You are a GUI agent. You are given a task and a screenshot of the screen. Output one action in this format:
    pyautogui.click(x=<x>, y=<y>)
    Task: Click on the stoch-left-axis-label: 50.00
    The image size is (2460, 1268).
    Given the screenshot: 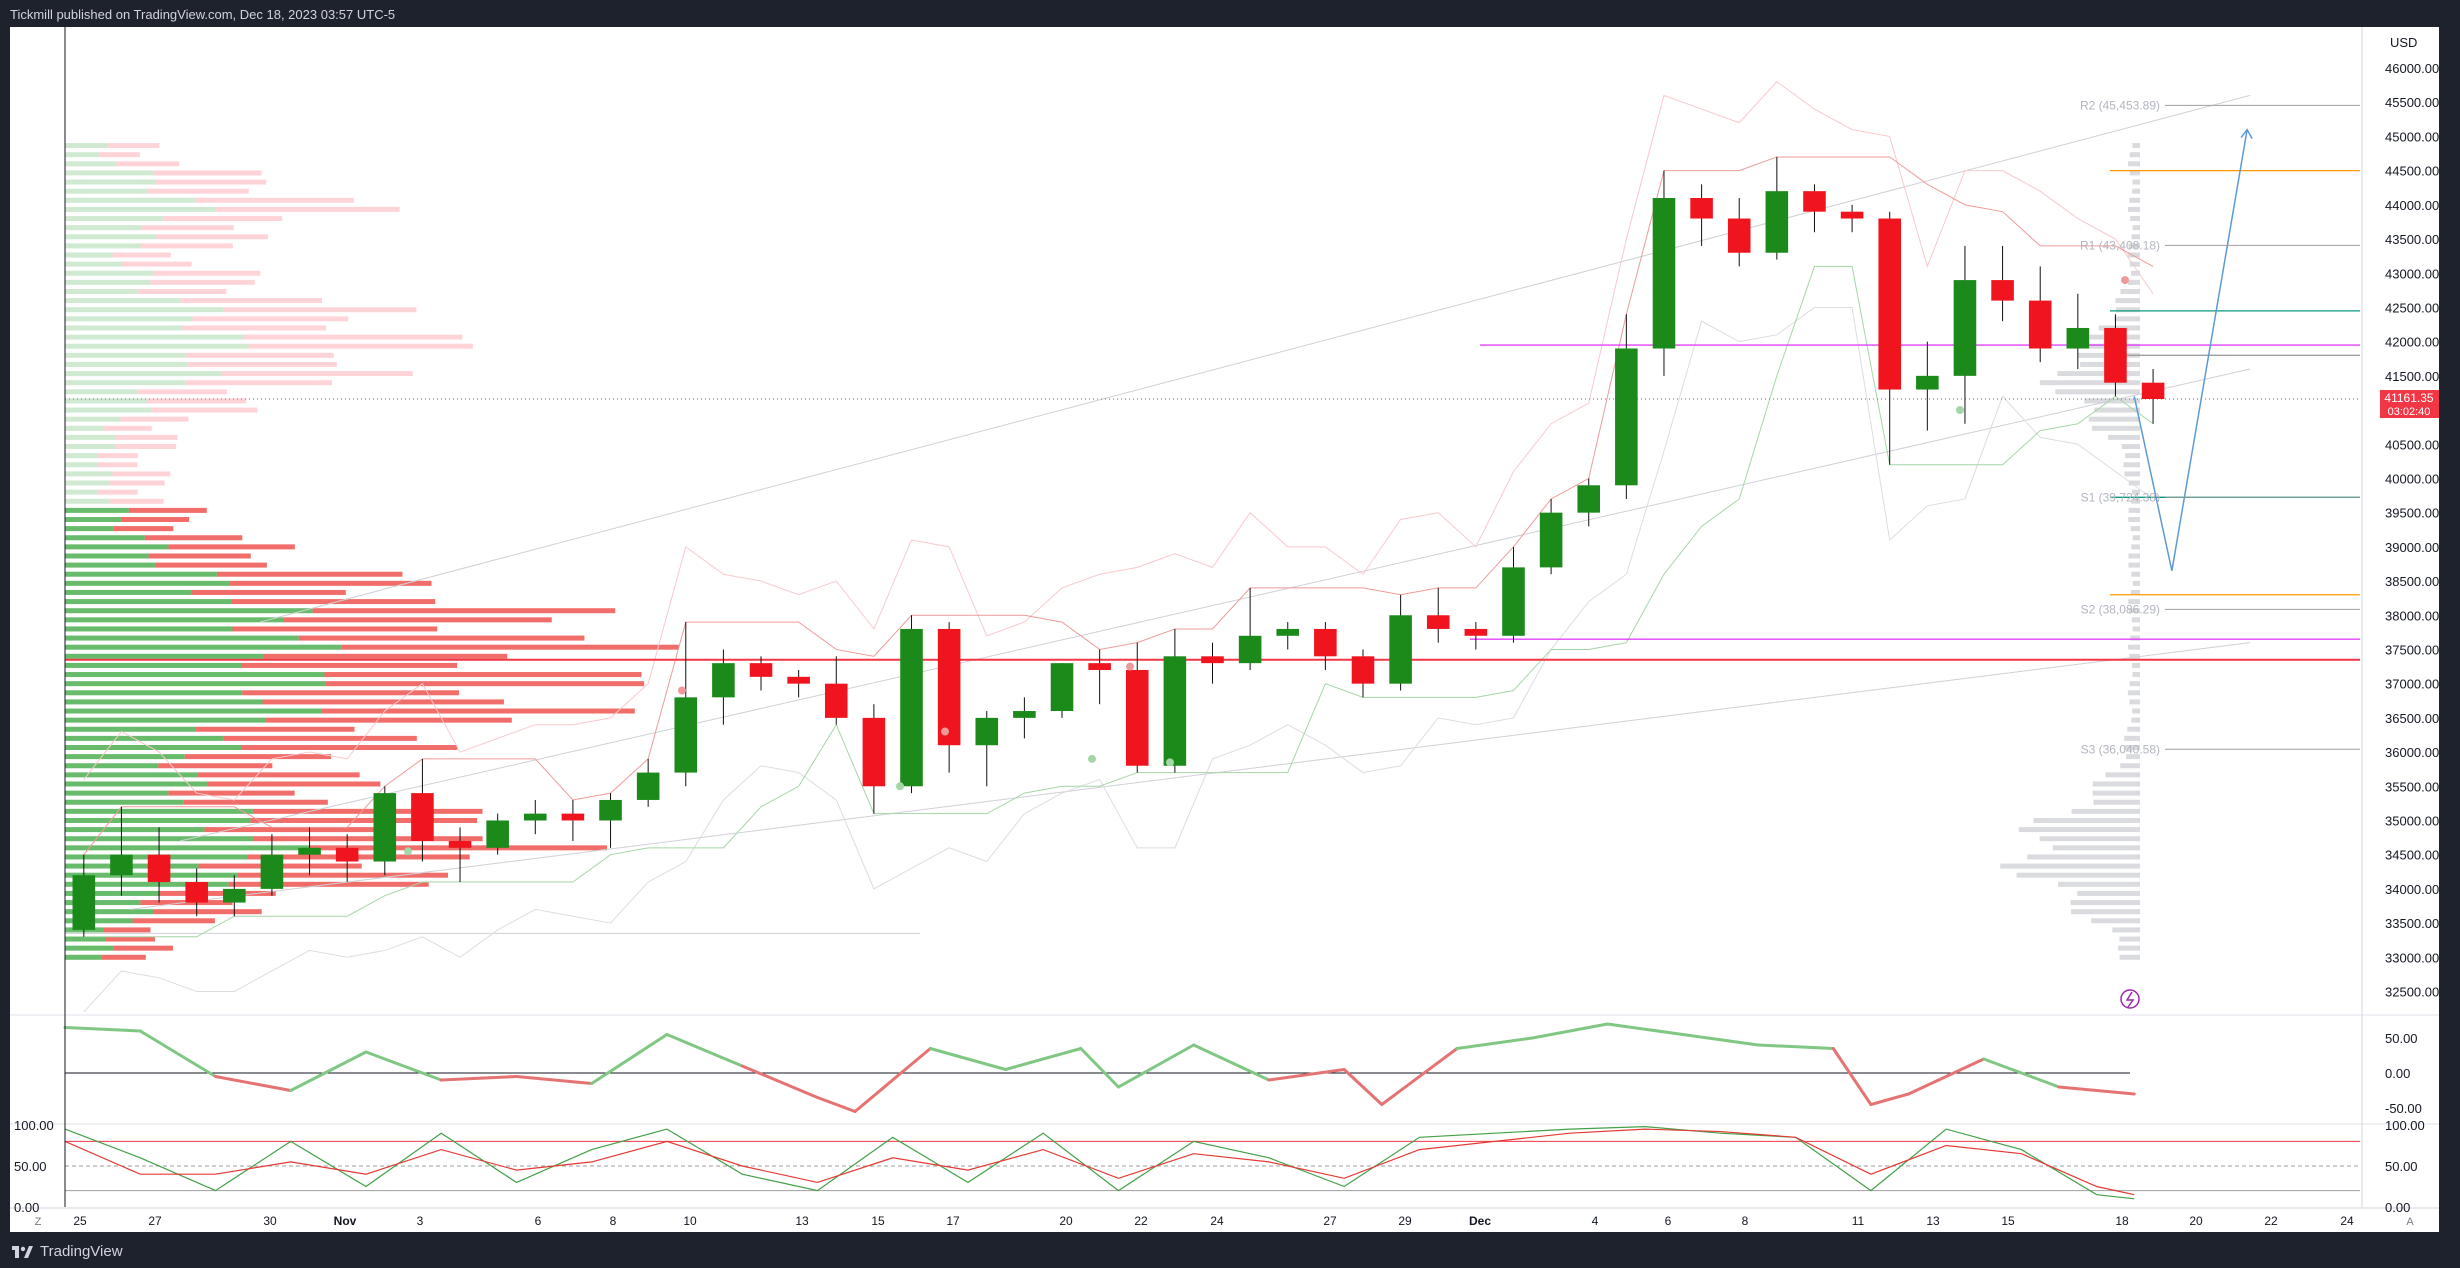 What is the action you would take?
    pyautogui.click(x=30, y=1166)
    